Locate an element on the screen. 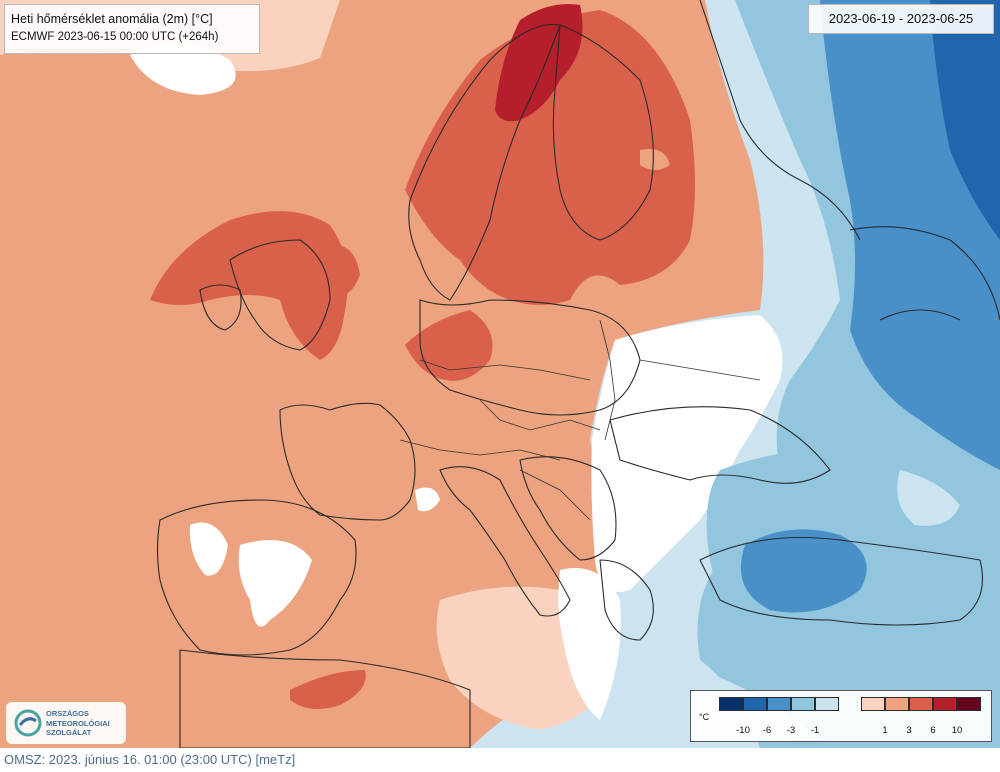  map-subtitle: ECMWF 2023-06-15 00:00 UTC (+264h) is located at coordinates (115, 37).